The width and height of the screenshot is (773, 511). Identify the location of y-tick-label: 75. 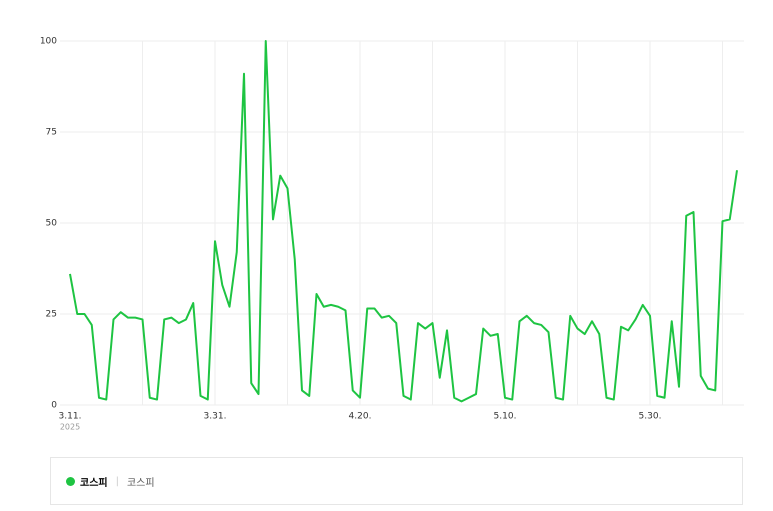
(51, 133).